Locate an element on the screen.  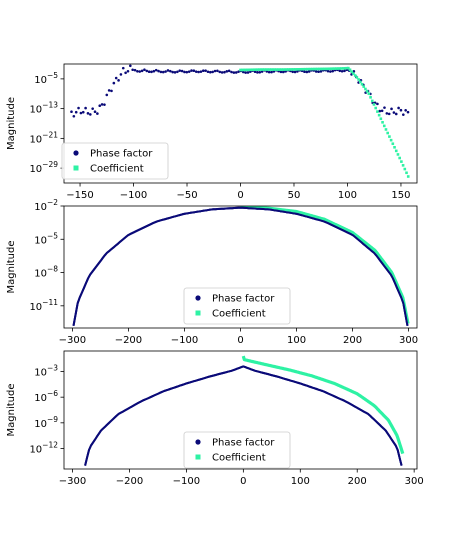
legend-box is located at coordinates (237, 450).